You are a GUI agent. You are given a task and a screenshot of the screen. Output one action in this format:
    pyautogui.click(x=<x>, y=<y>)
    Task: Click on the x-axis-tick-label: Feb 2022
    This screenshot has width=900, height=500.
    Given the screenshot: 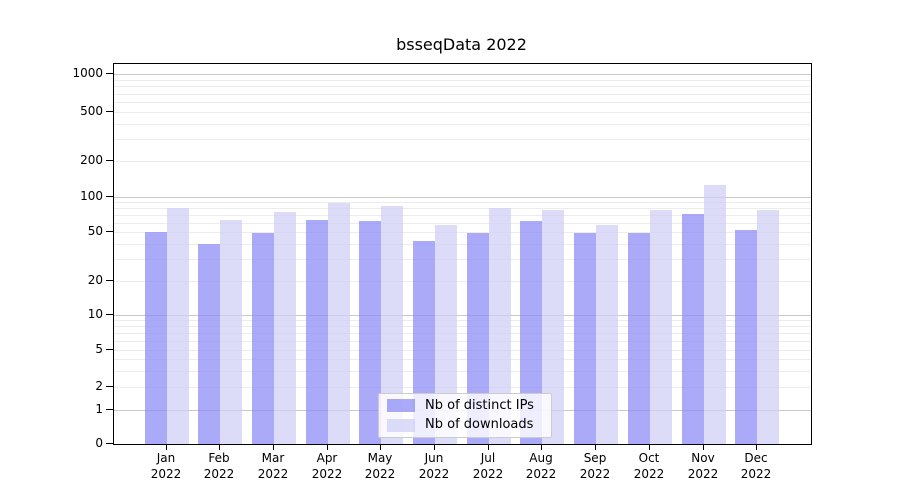 What is the action you would take?
    pyautogui.click(x=219, y=466)
    